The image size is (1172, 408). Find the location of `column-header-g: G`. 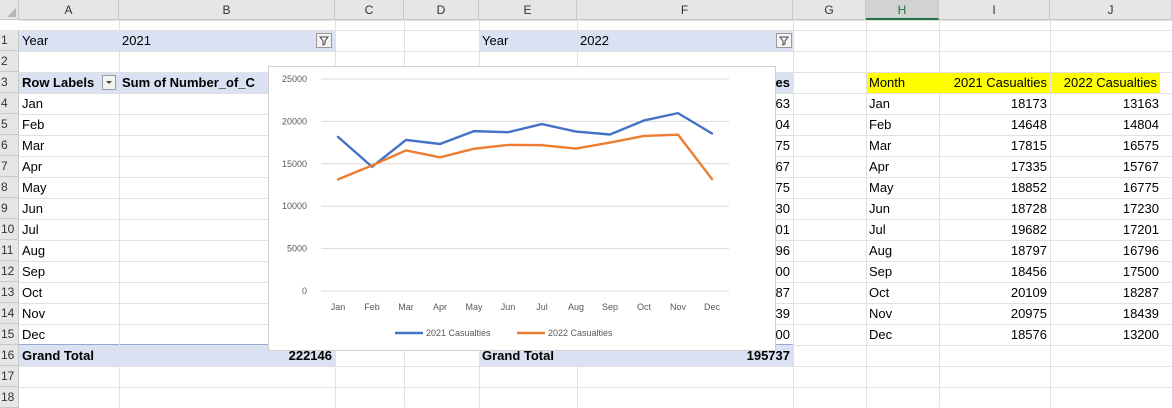

column-header-g: G is located at coordinates (829, 10).